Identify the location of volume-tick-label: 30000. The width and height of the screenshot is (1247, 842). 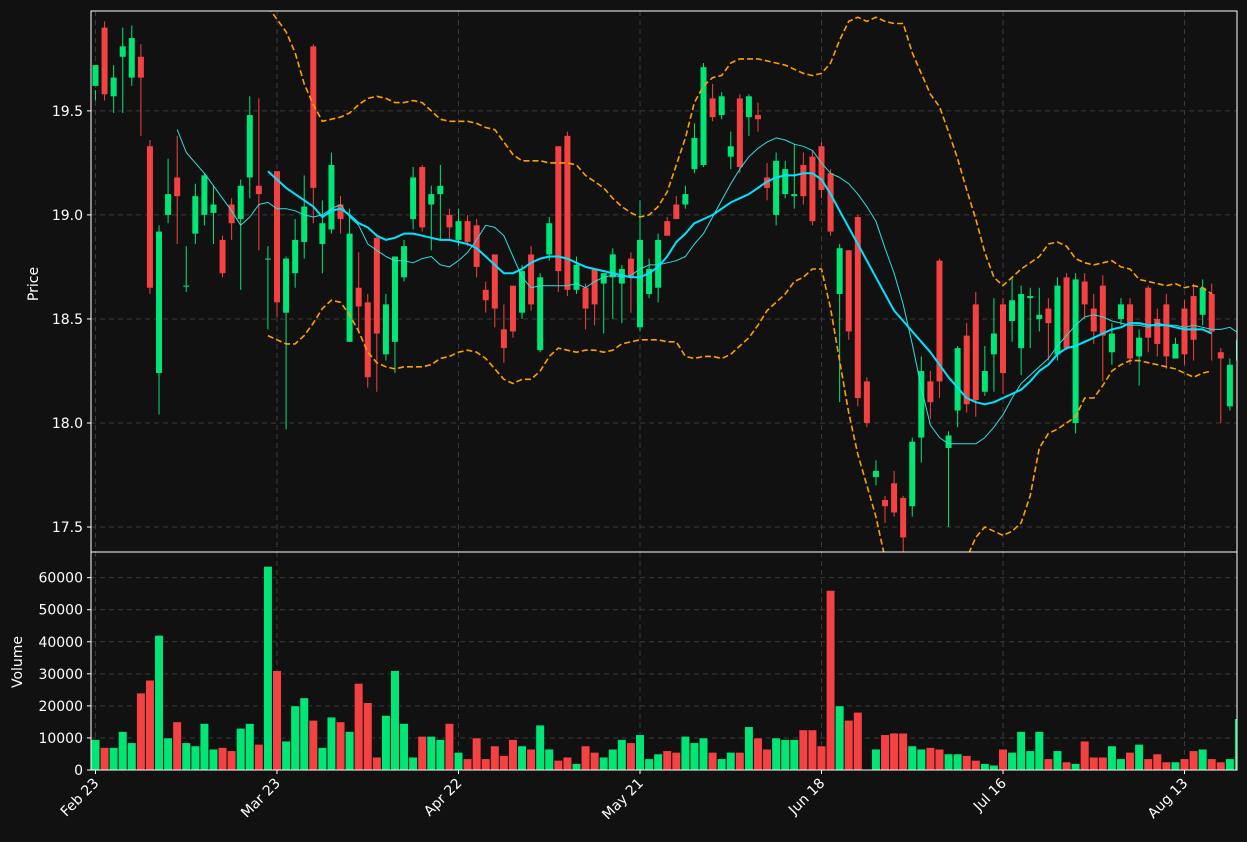
(60, 675).